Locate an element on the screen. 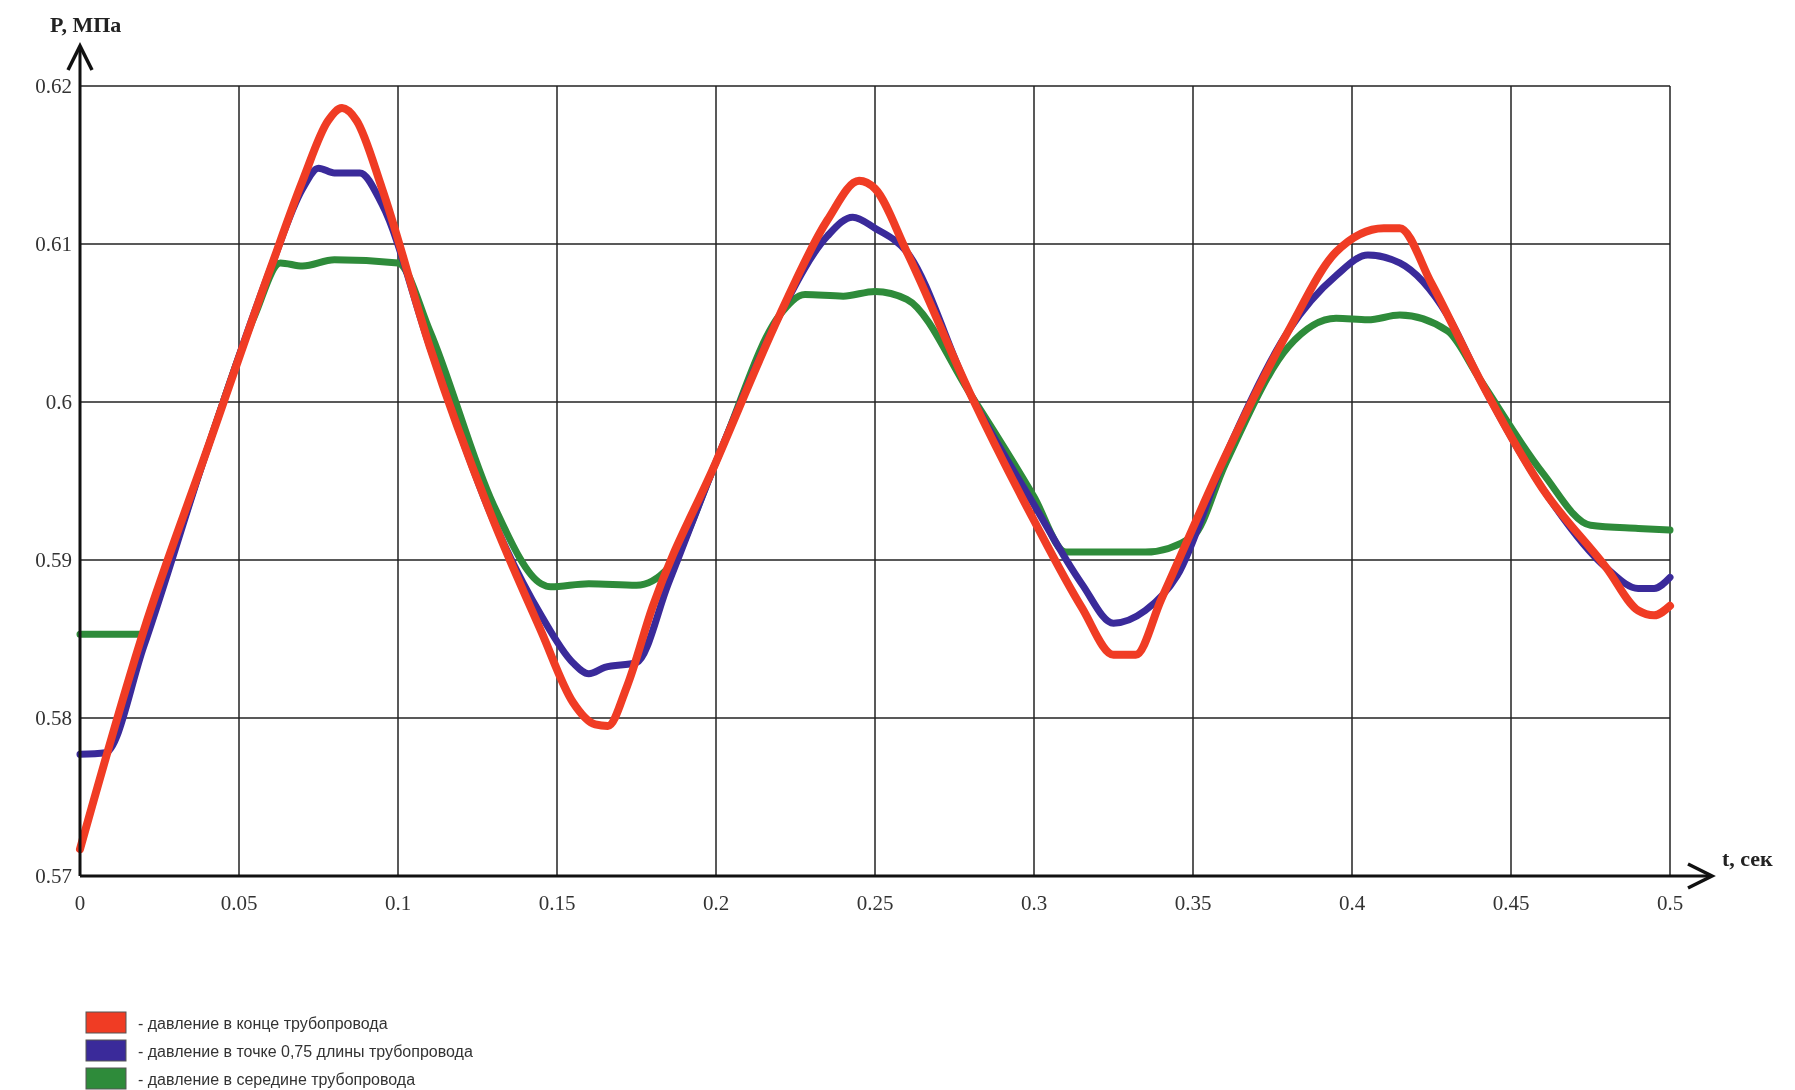  x-tick-label: 0.1 is located at coordinates (398, 903).